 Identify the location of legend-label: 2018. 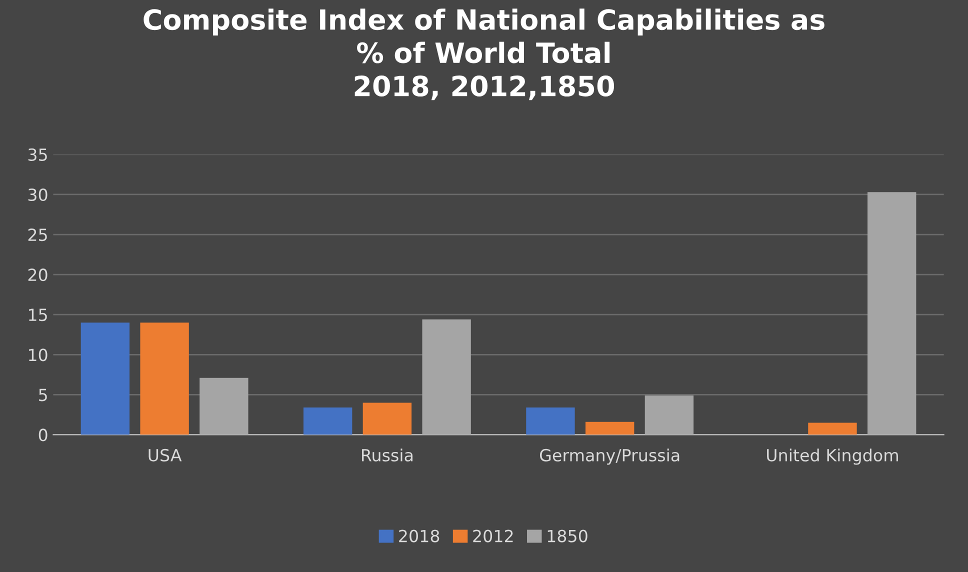
(419, 536).